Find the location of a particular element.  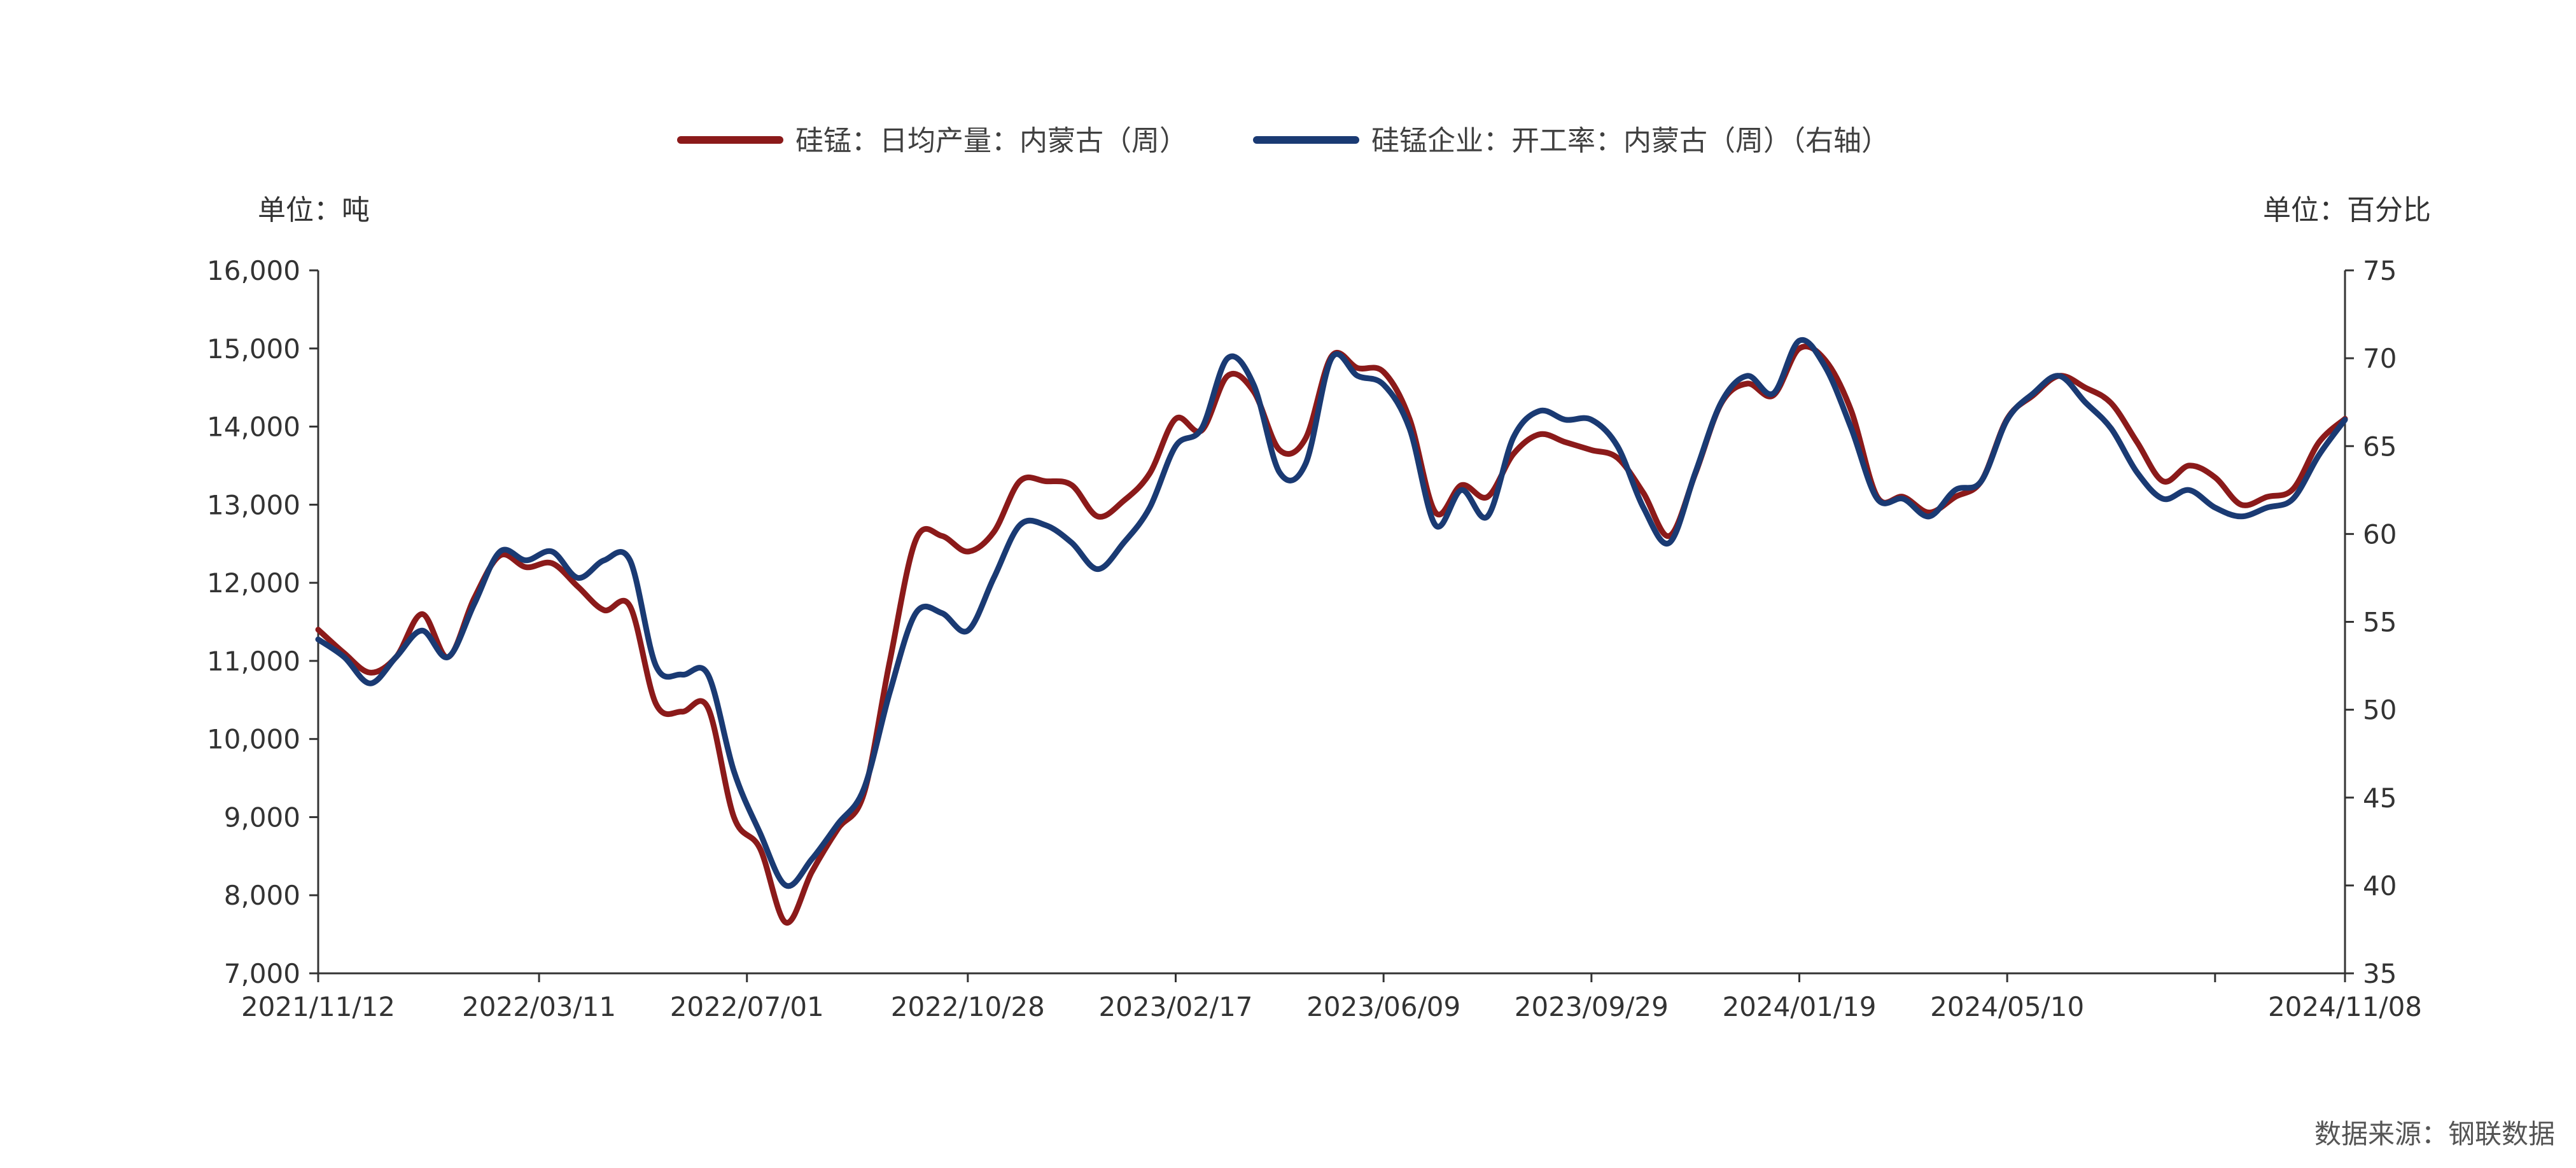

left-axis-tick-label: 13,000 is located at coordinates (253, 504).